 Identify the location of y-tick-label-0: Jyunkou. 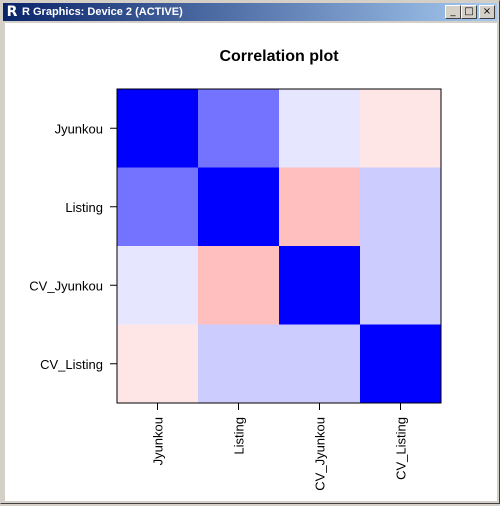
(79, 128).